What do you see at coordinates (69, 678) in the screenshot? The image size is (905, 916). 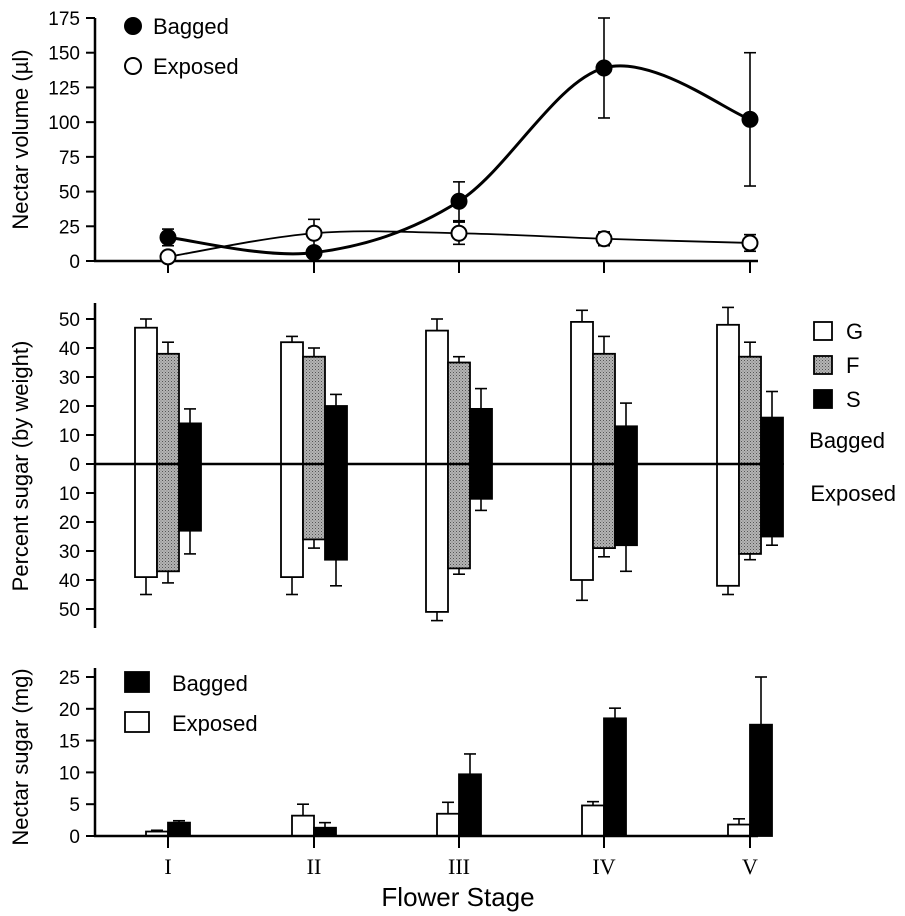 I see `y-tick-label: 25` at bounding box center [69, 678].